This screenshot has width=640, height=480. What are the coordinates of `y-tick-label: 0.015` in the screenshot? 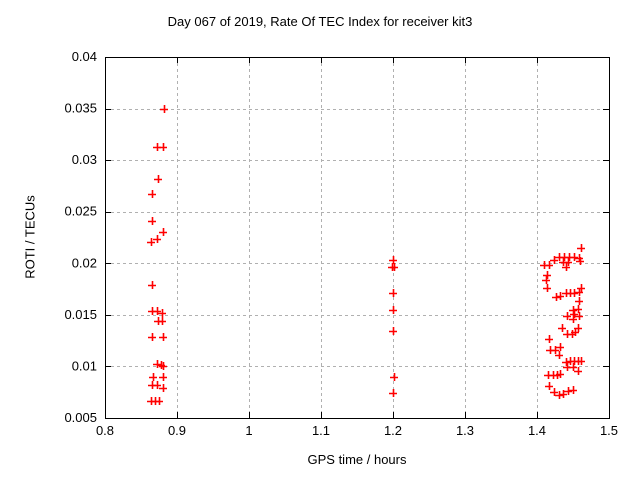 It's located at (80, 314).